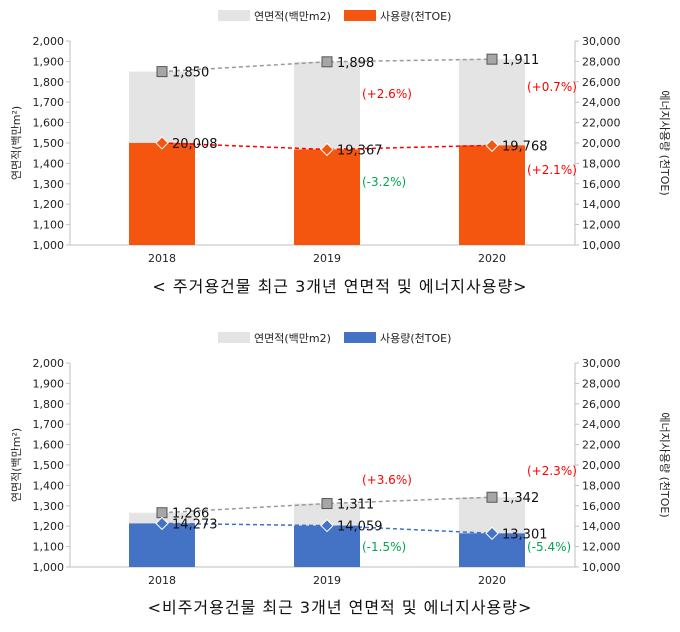  I want to click on usage-data-label: 14,059, so click(360, 527).